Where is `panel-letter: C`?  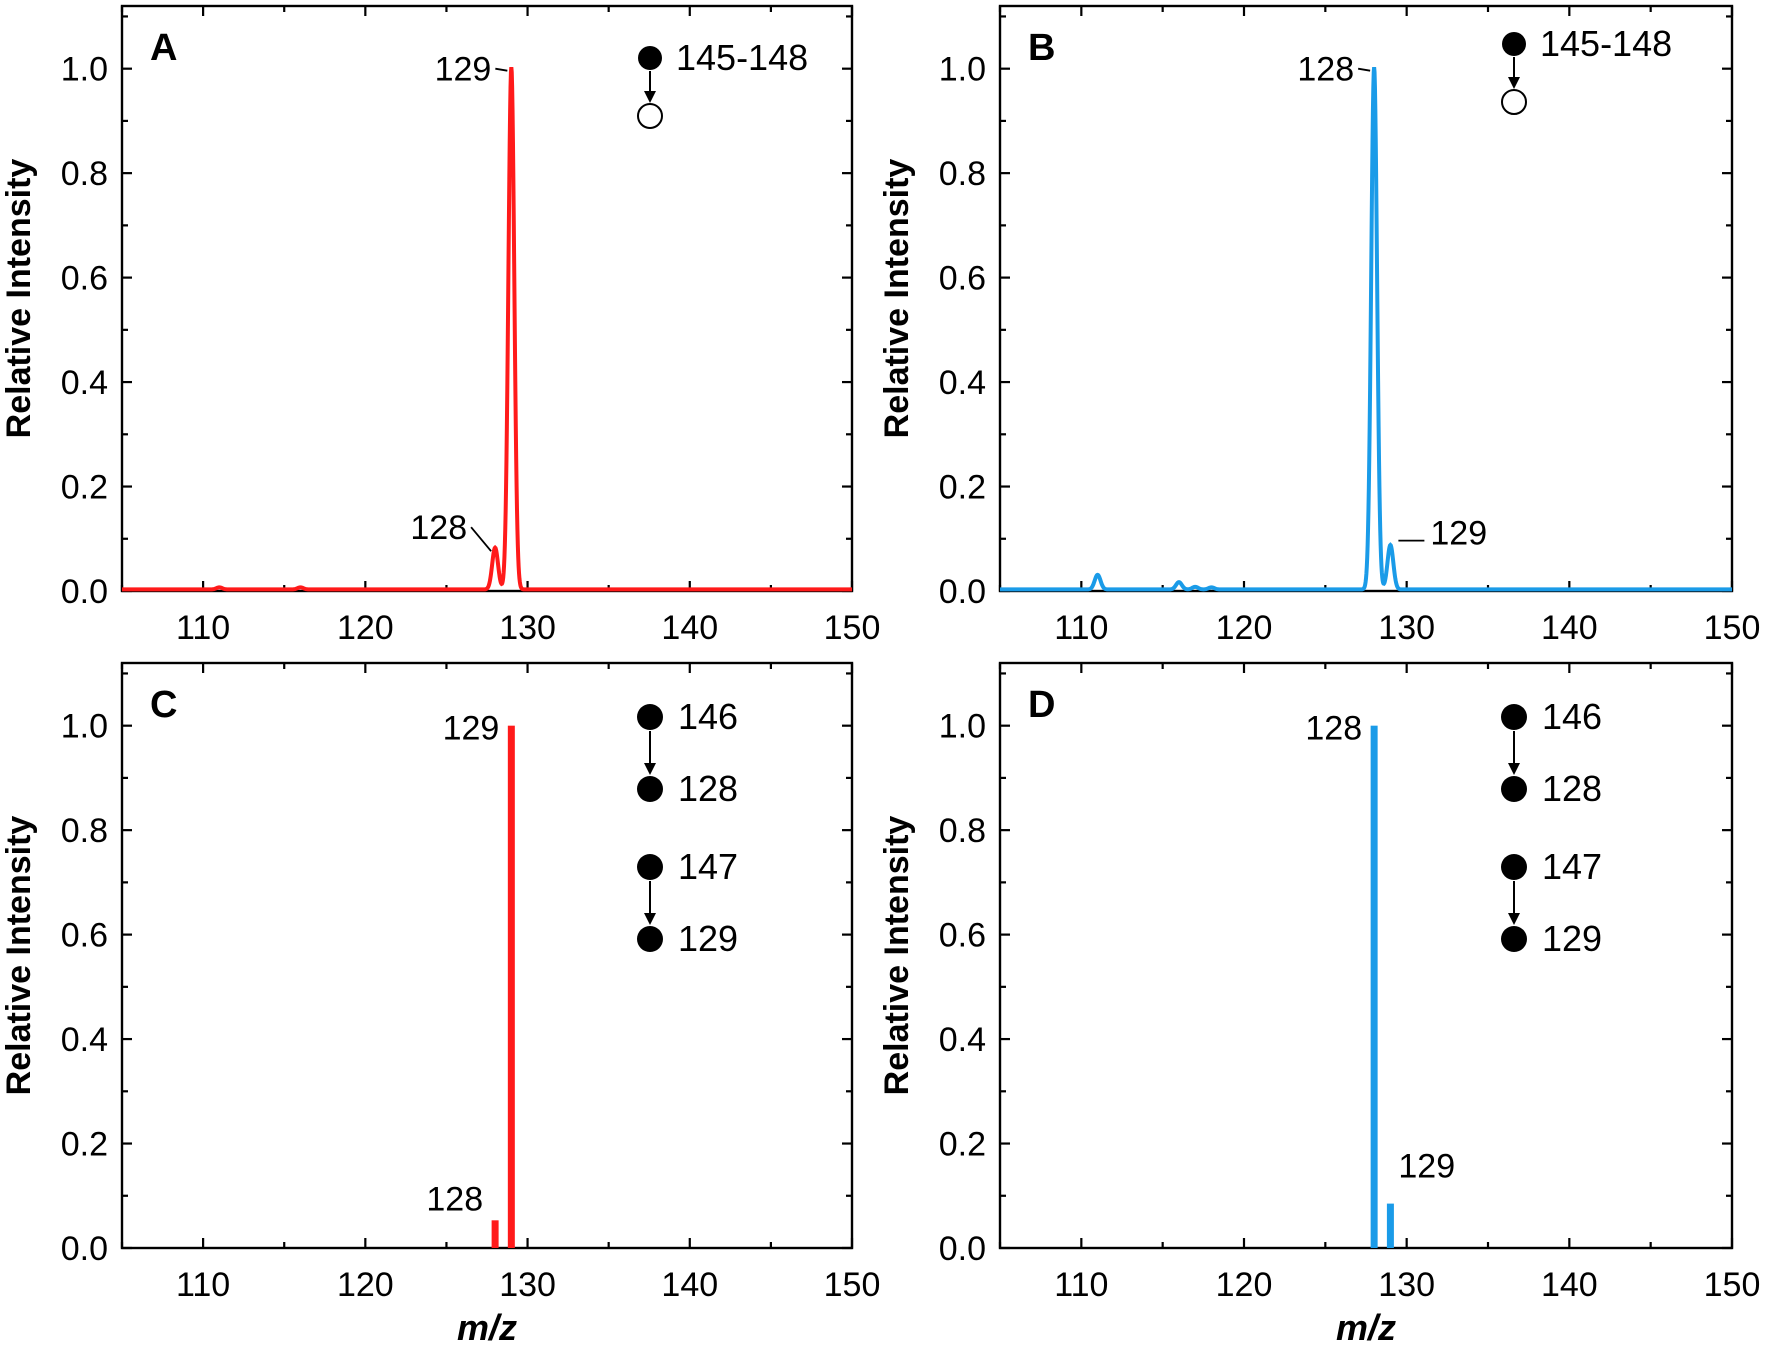
panel-letter: C is located at coordinates (163, 705).